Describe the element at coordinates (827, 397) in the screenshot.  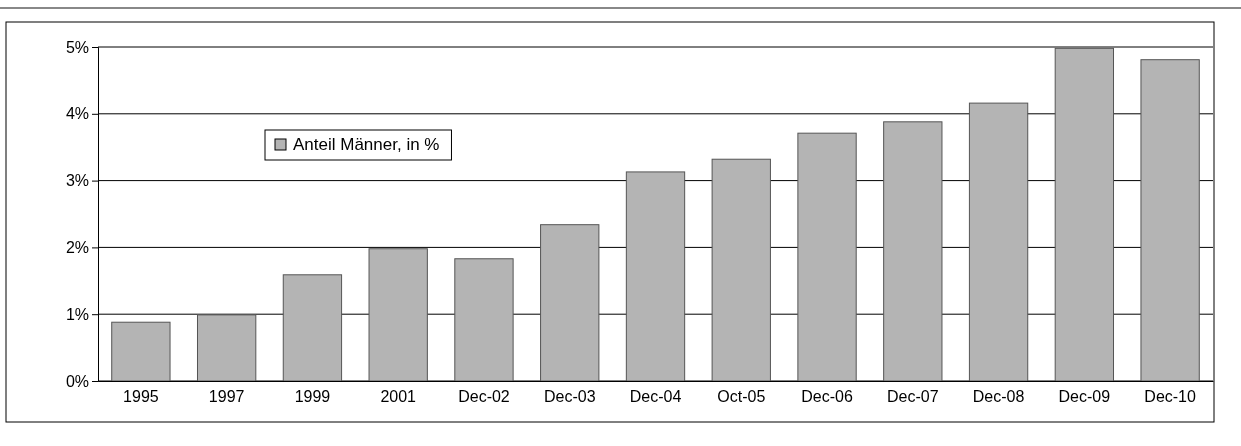
I see `x-tick-label: Dec-06` at that location.